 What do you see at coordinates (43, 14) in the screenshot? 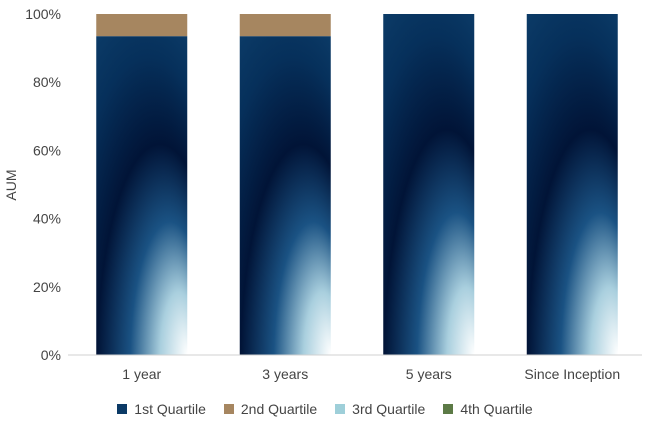
I see `y-tick-label: 100%` at bounding box center [43, 14].